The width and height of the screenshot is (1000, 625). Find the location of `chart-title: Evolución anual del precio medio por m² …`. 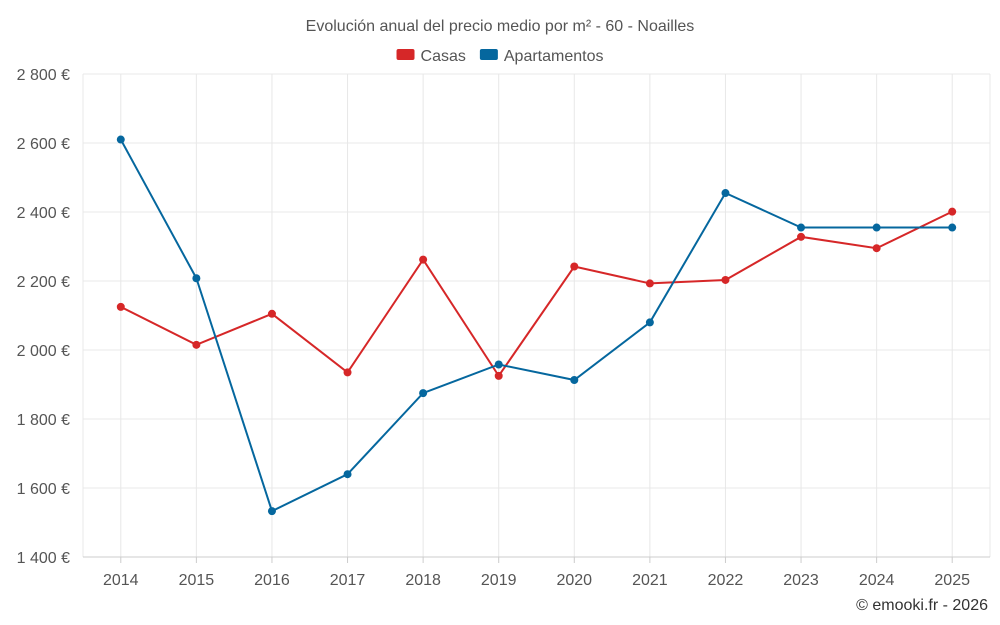

chart-title: Evolución anual del precio medio por m² … is located at coordinates (500, 26).